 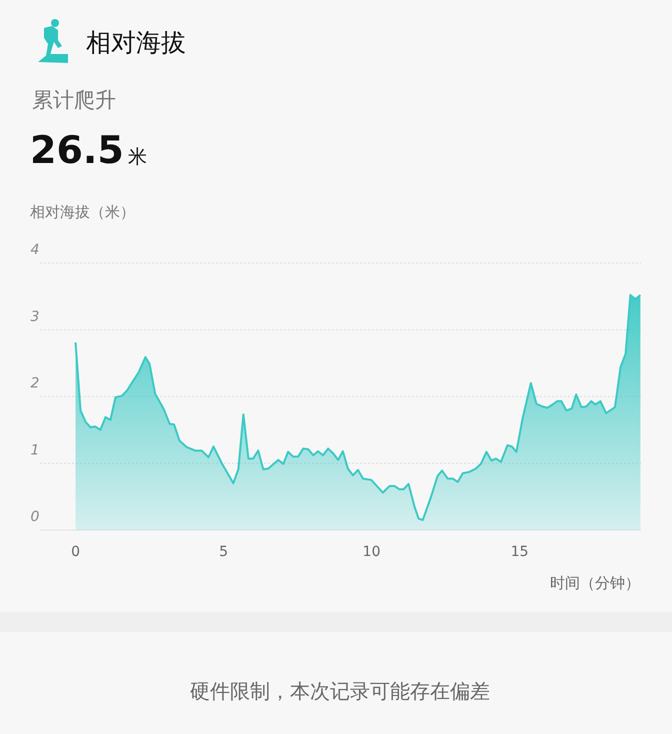 I want to click on x-axis-title: 时间（分钟）, so click(x=595, y=583).